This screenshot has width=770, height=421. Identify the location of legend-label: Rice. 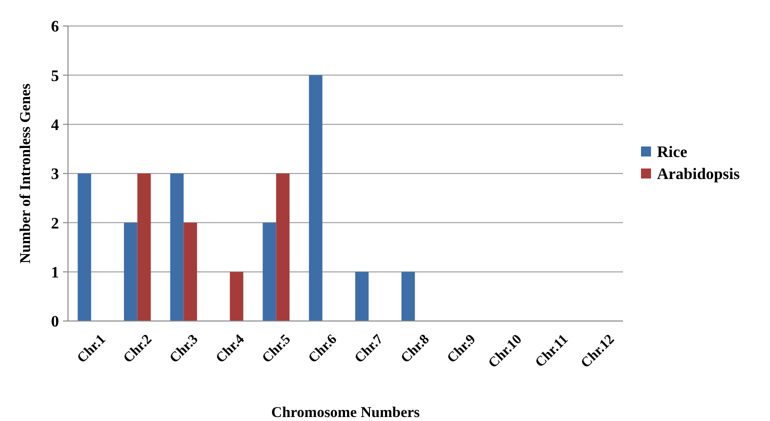
(672, 153).